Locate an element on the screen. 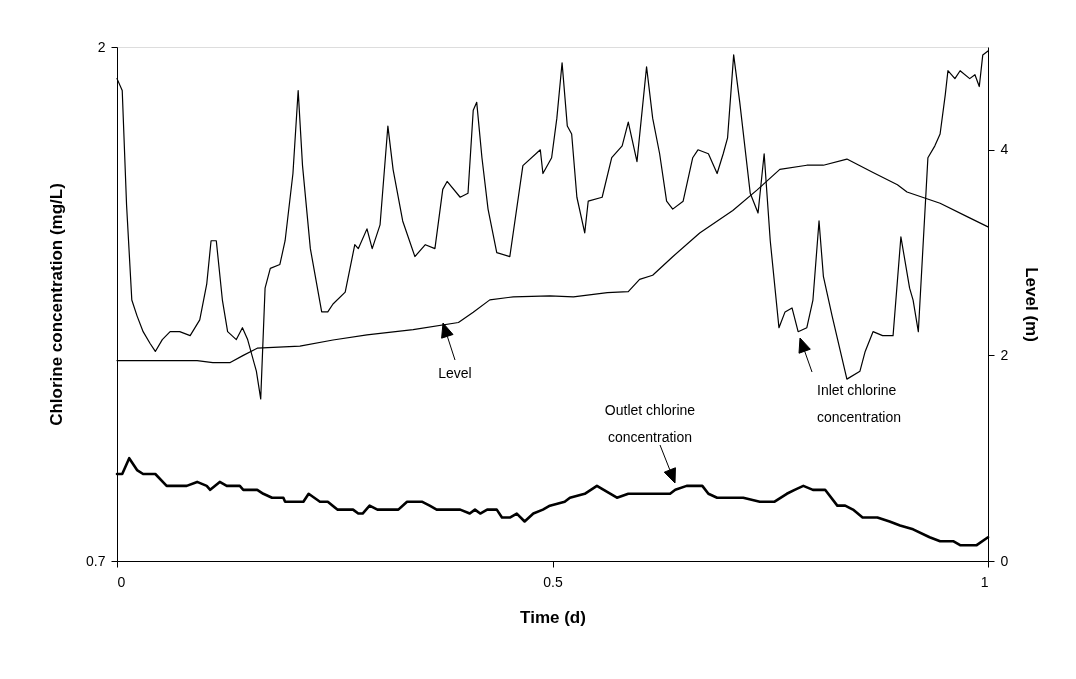 This screenshot has width=1076, height=679. y2-tick-label: 0 is located at coordinates (1004, 560).